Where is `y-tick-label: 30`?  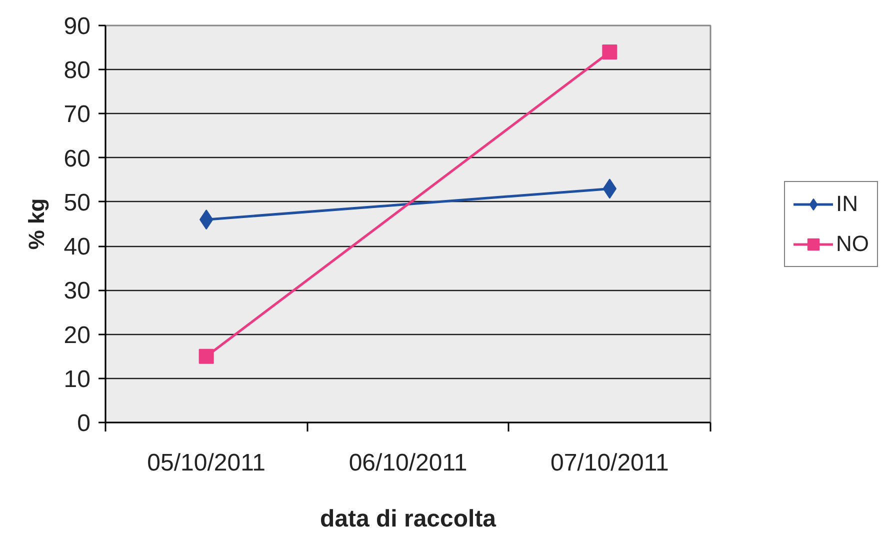 y-tick-label: 30 is located at coordinates (77, 291).